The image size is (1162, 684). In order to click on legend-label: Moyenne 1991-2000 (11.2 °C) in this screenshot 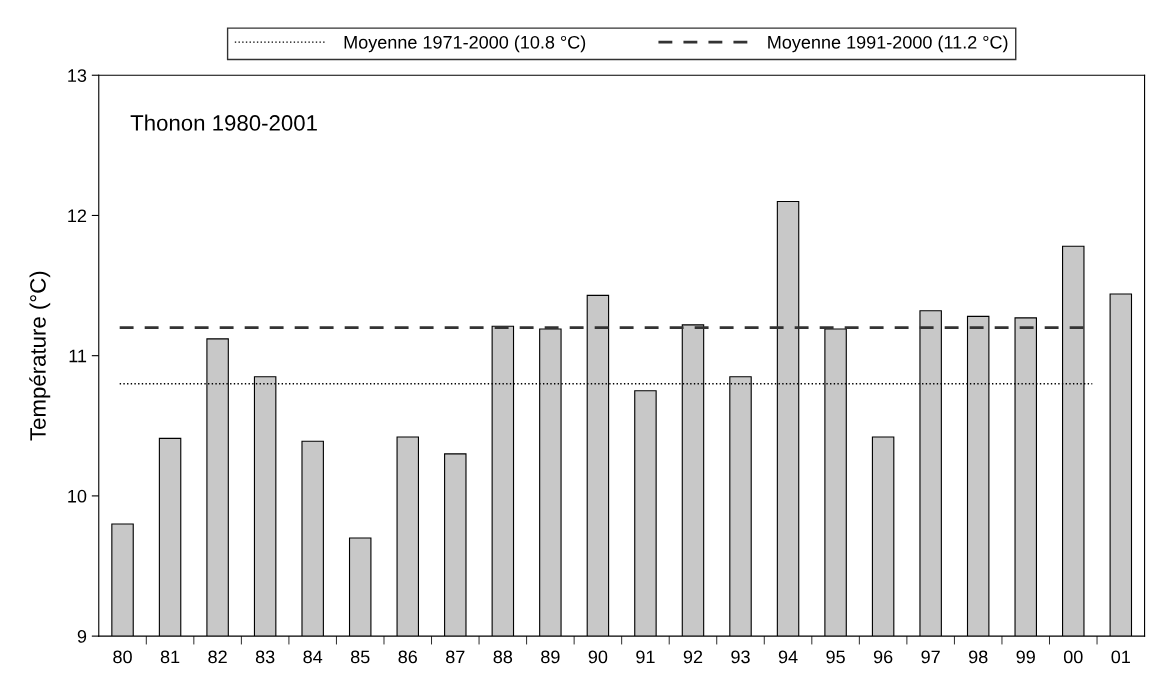, I will do `click(888, 44)`.